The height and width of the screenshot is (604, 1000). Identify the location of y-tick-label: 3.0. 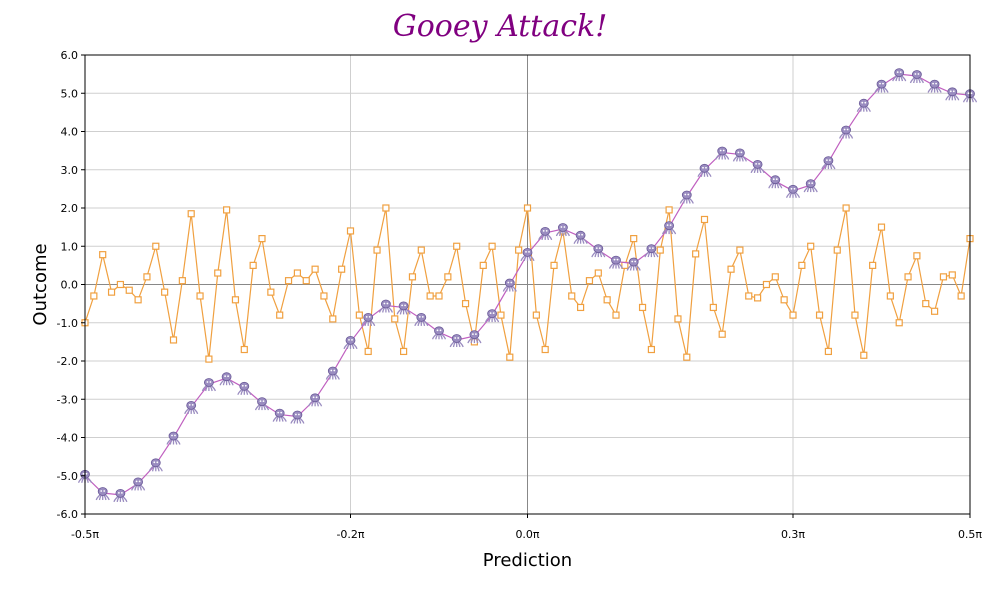
(70, 170).